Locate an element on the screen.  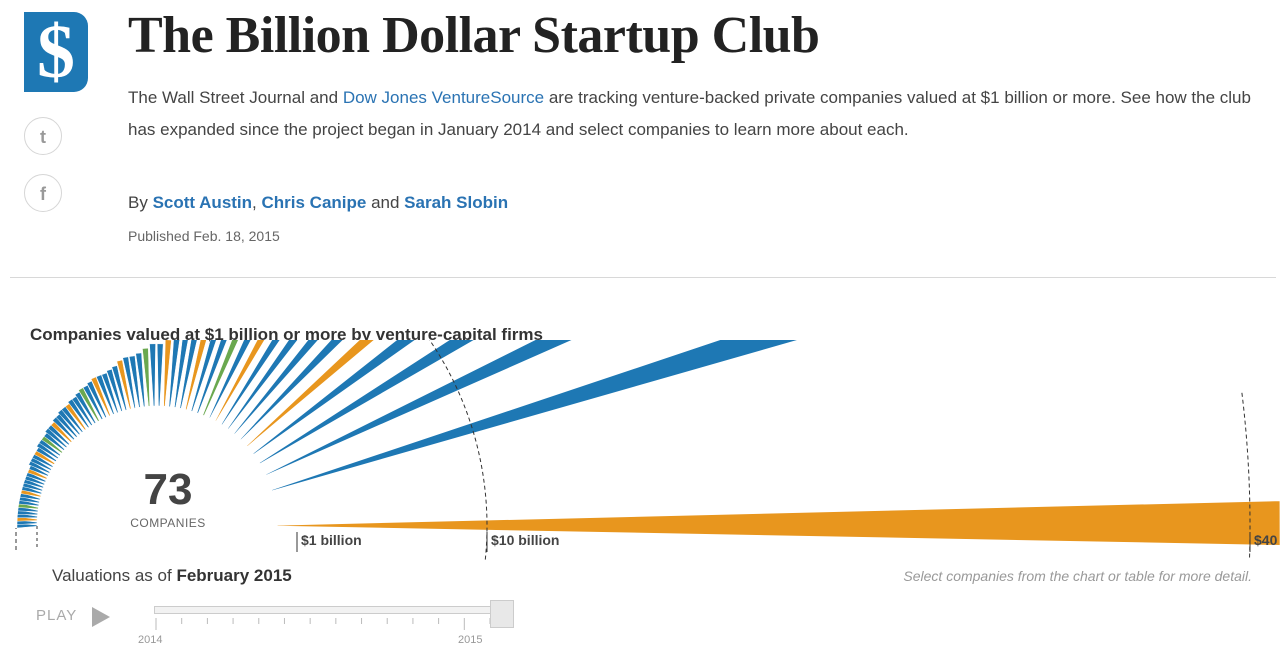
timeline-ticks is located at coordinates (323, 624).